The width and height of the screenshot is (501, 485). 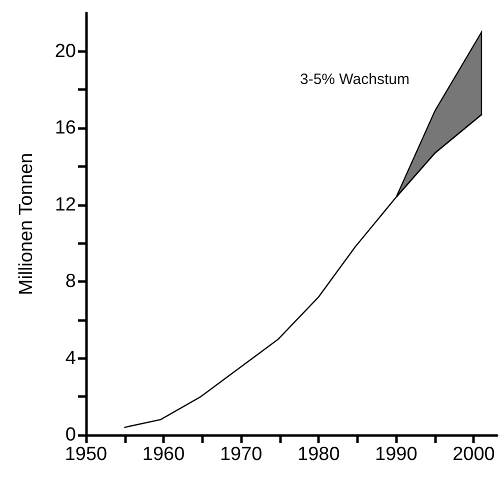 I want to click on y-tick-label: 8, so click(x=70, y=281).